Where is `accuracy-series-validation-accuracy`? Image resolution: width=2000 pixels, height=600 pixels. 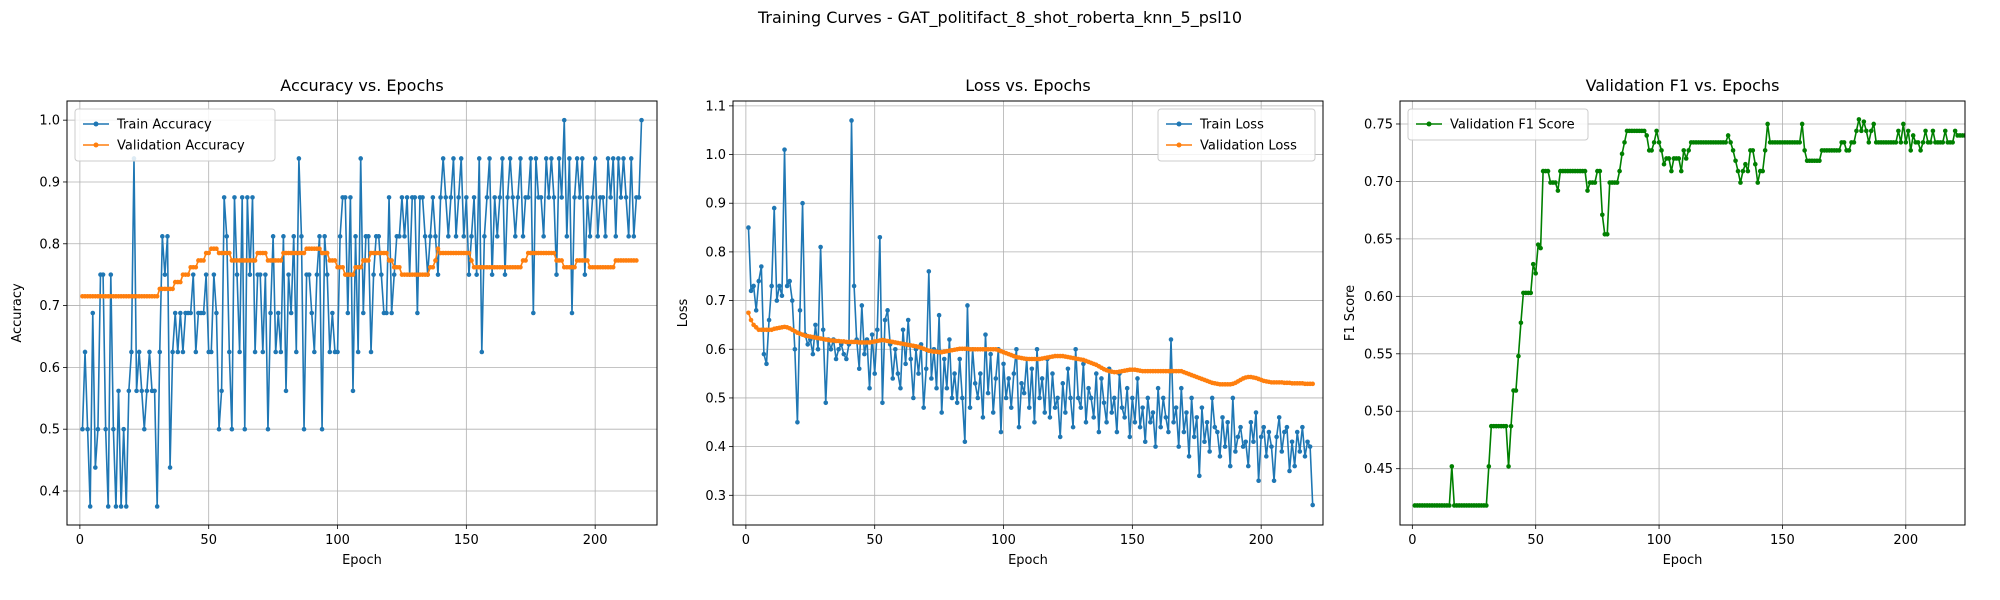 accuracy-series-validation-accuracy is located at coordinates (359, 272).